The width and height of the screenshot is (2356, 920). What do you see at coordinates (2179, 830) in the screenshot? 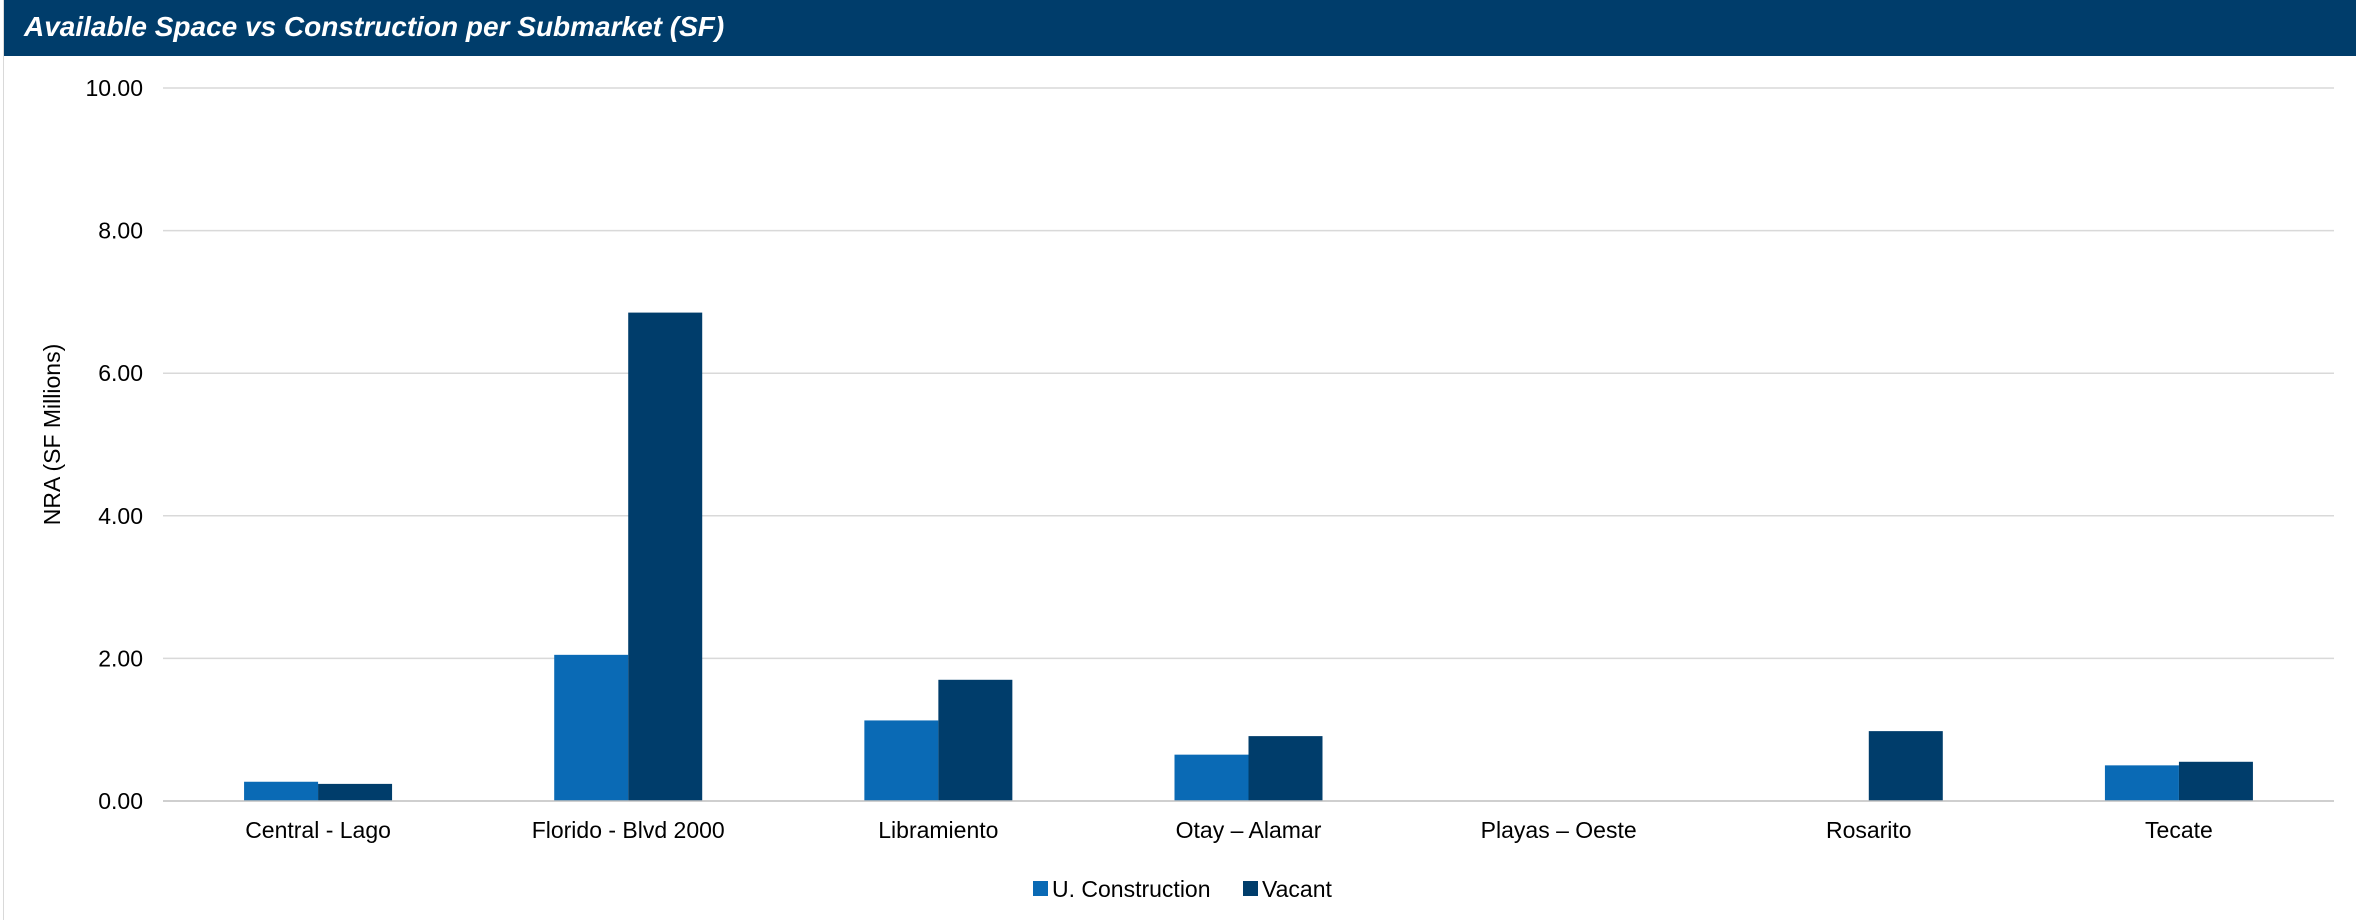
I see `x-tick-label: Tecate` at bounding box center [2179, 830].